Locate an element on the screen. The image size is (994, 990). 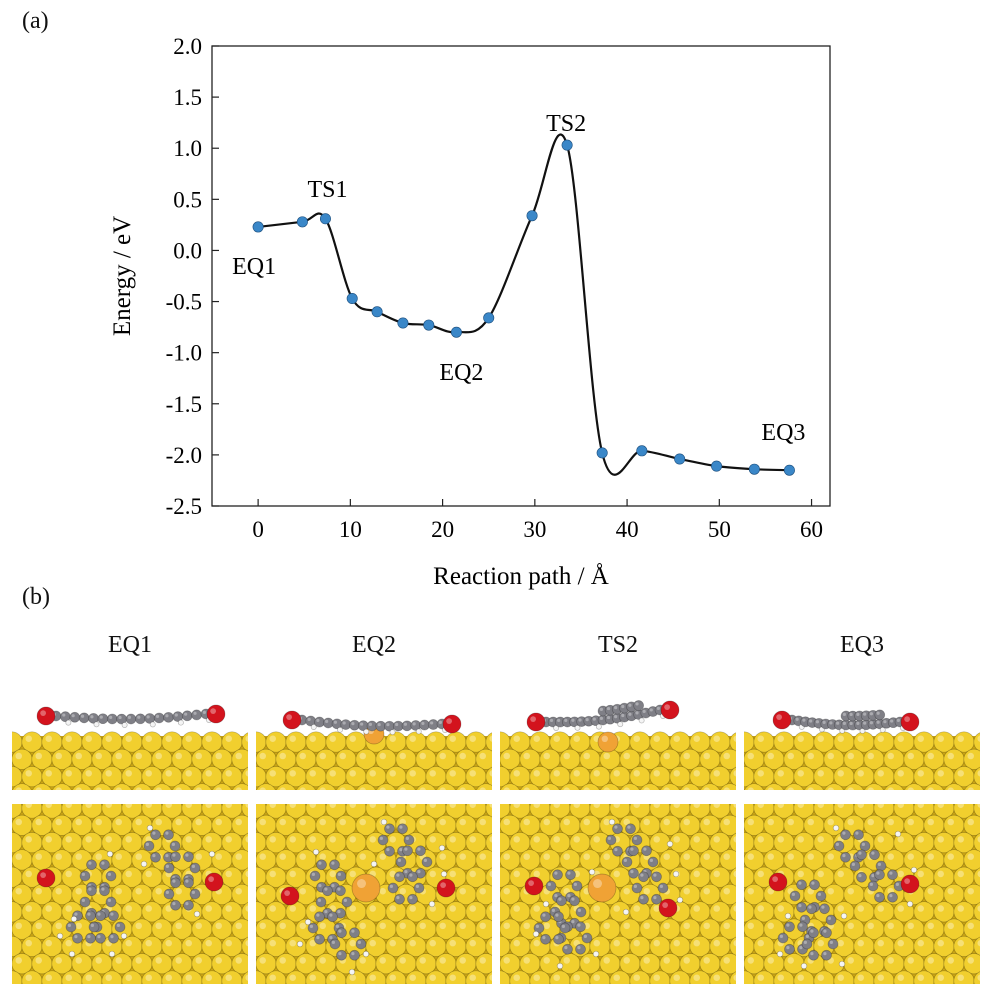
y-axis-label: Energy / eV is located at coordinates (122, 276).